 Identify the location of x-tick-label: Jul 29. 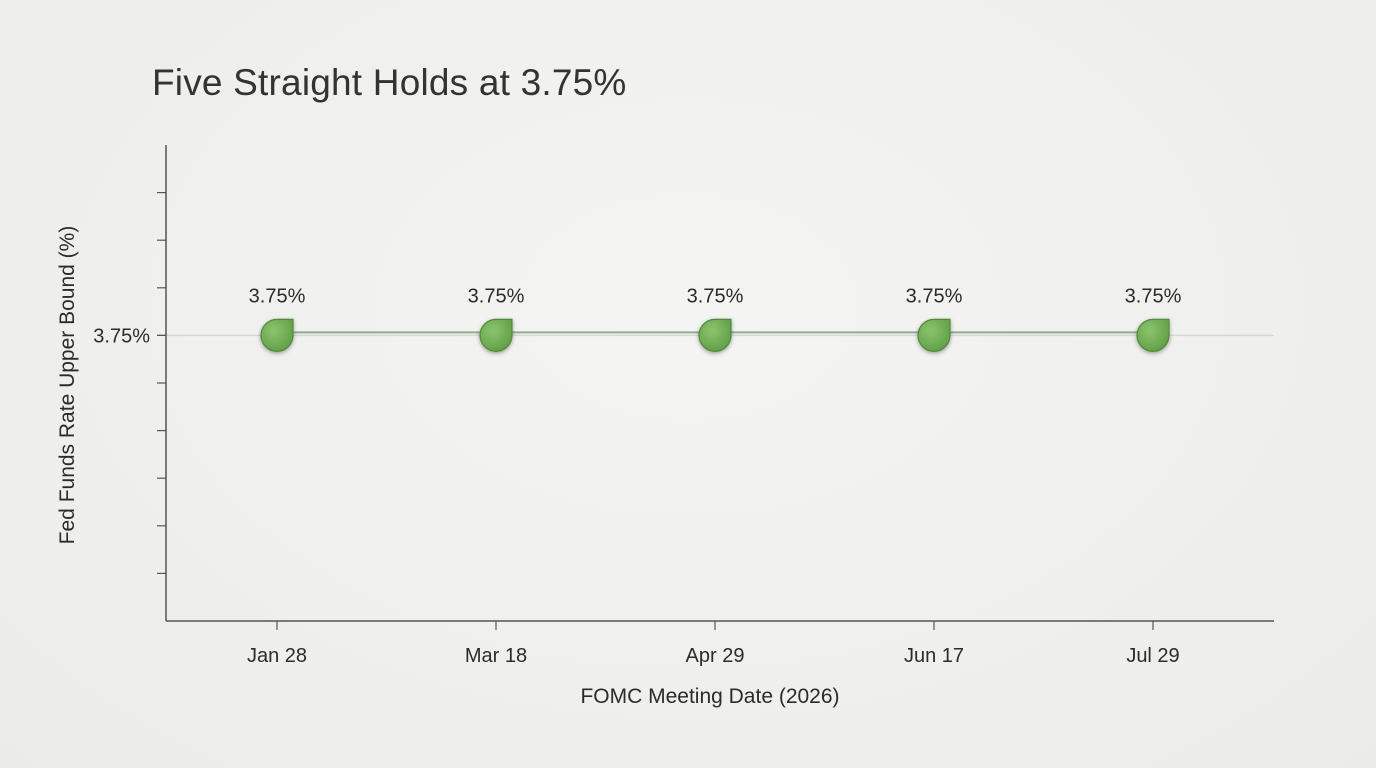
(1152, 656).